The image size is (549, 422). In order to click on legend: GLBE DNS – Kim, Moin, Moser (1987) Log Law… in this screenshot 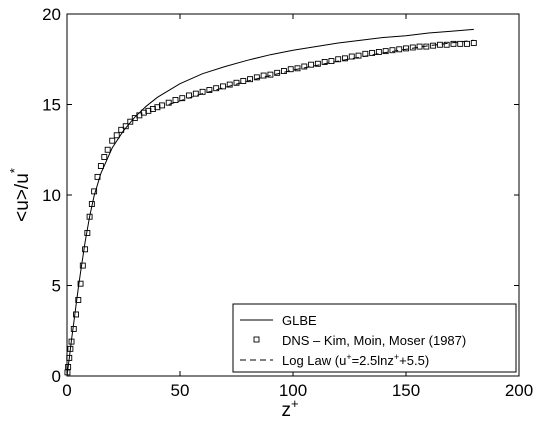, I will do `click(374, 338)`.